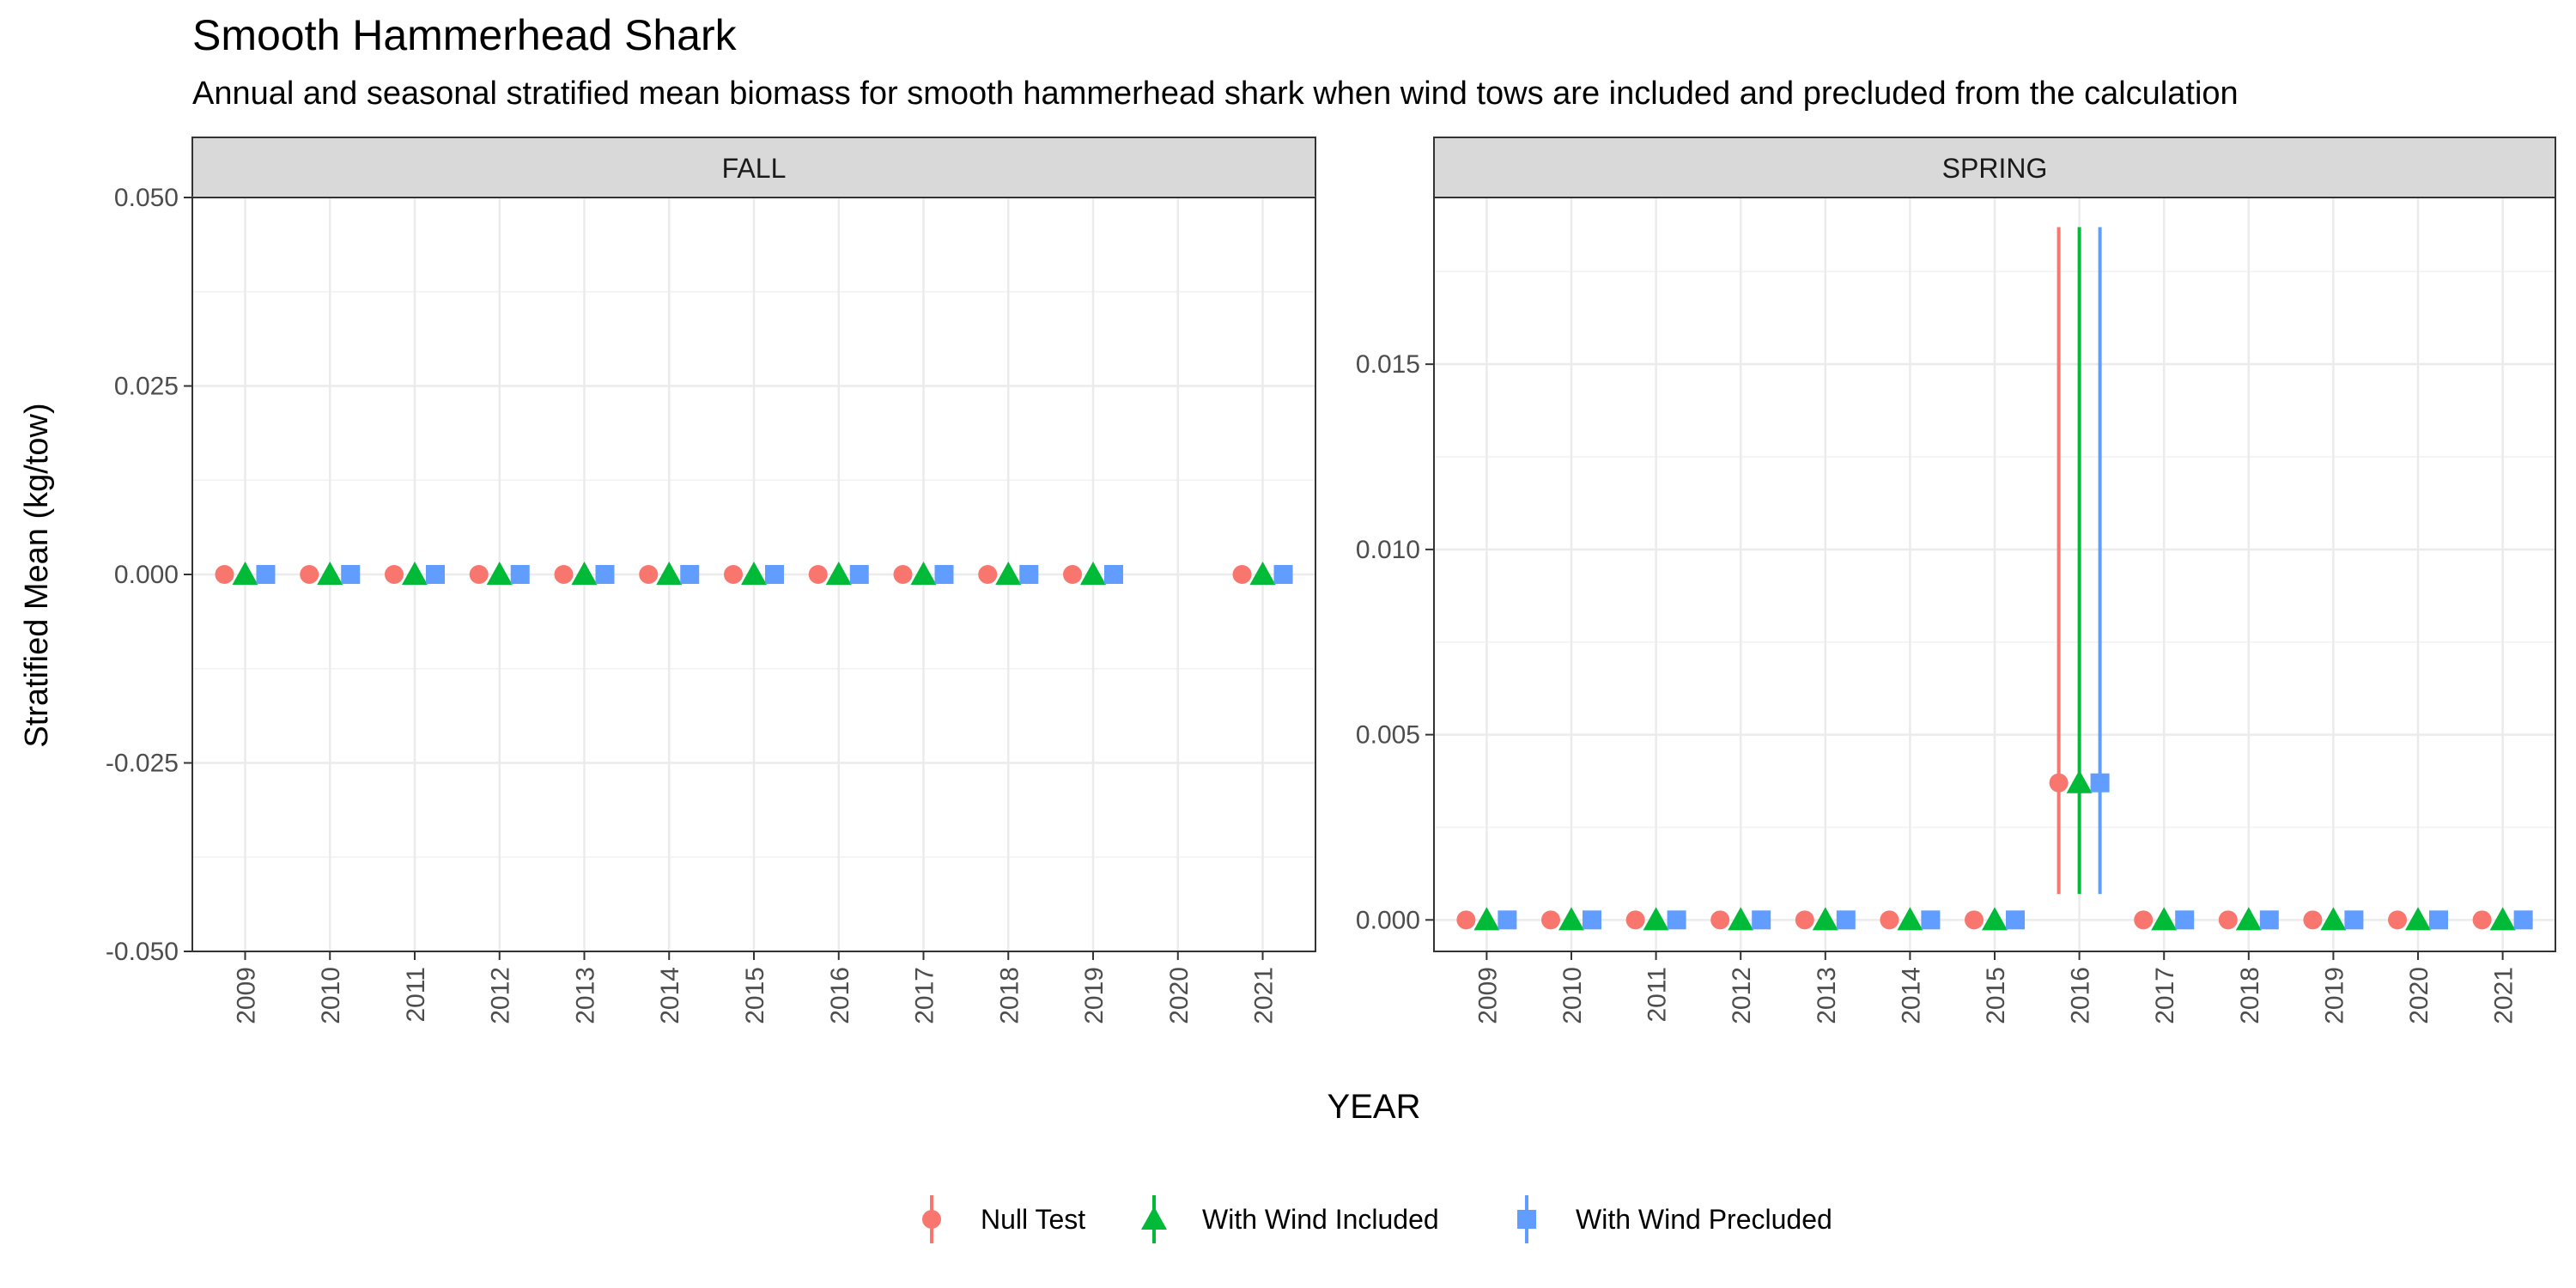  What do you see at coordinates (37, 575) in the screenshot?
I see `y-axis-label: Stratified Mean (kg/tow)` at bounding box center [37, 575].